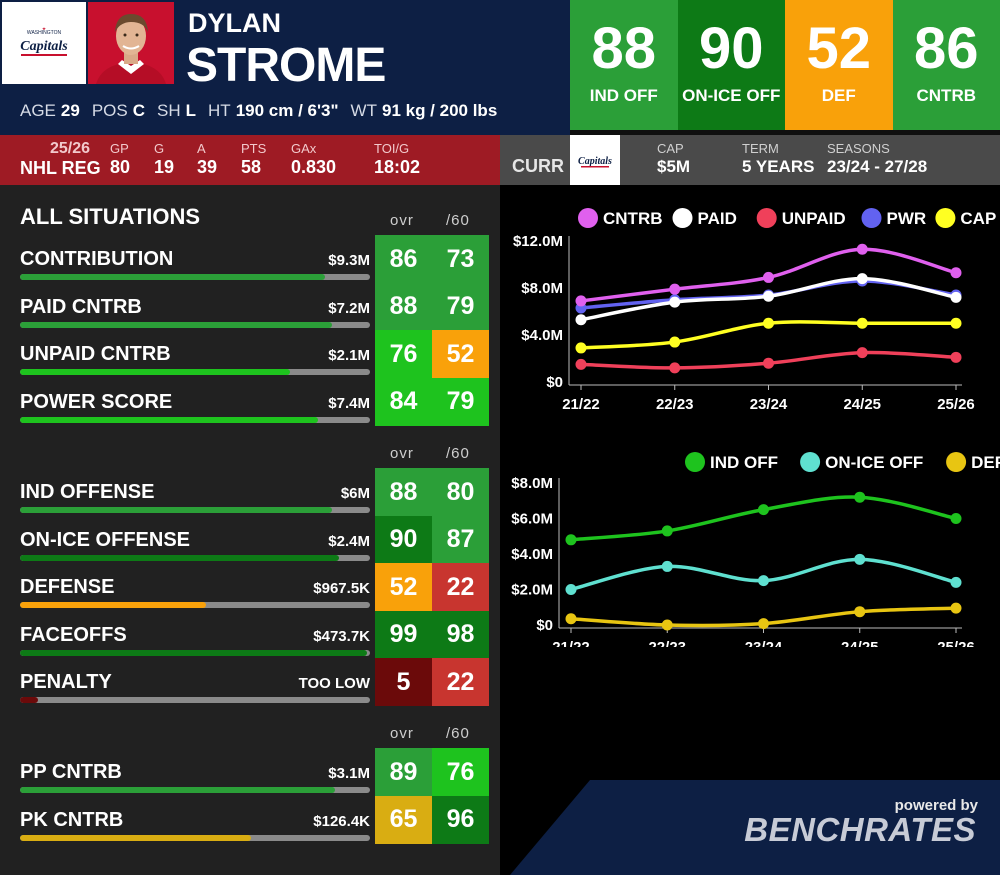  What do you see at coordinates (250, 682) in the screenshot?
I see `stat-row: PENALTY TOO LOW 5 22` at bounding box center [250, 682].